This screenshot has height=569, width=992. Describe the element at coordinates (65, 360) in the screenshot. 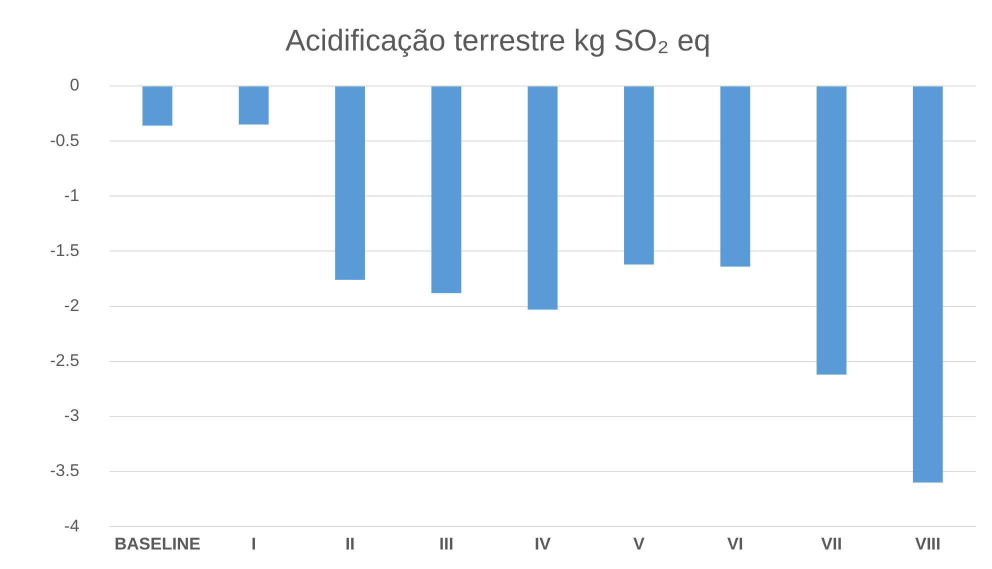

I see `y-tick-label: -2.5` at that location.